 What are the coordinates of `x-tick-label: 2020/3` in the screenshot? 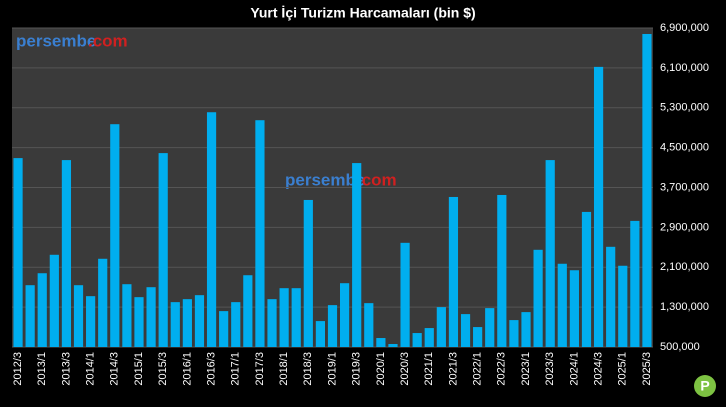 It's located at (405, 369).